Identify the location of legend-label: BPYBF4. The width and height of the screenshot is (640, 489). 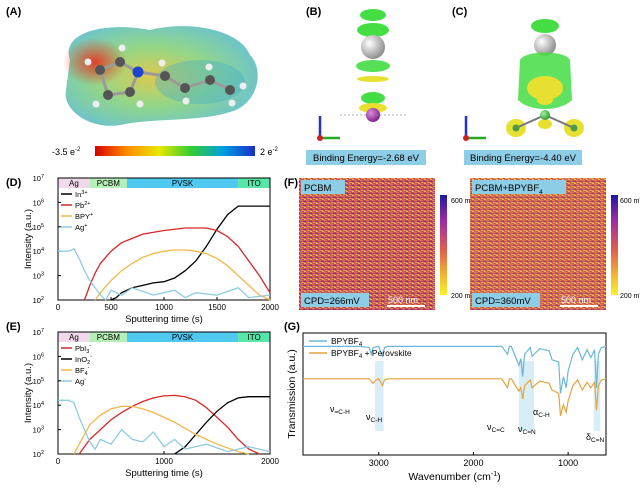
(347, 342).